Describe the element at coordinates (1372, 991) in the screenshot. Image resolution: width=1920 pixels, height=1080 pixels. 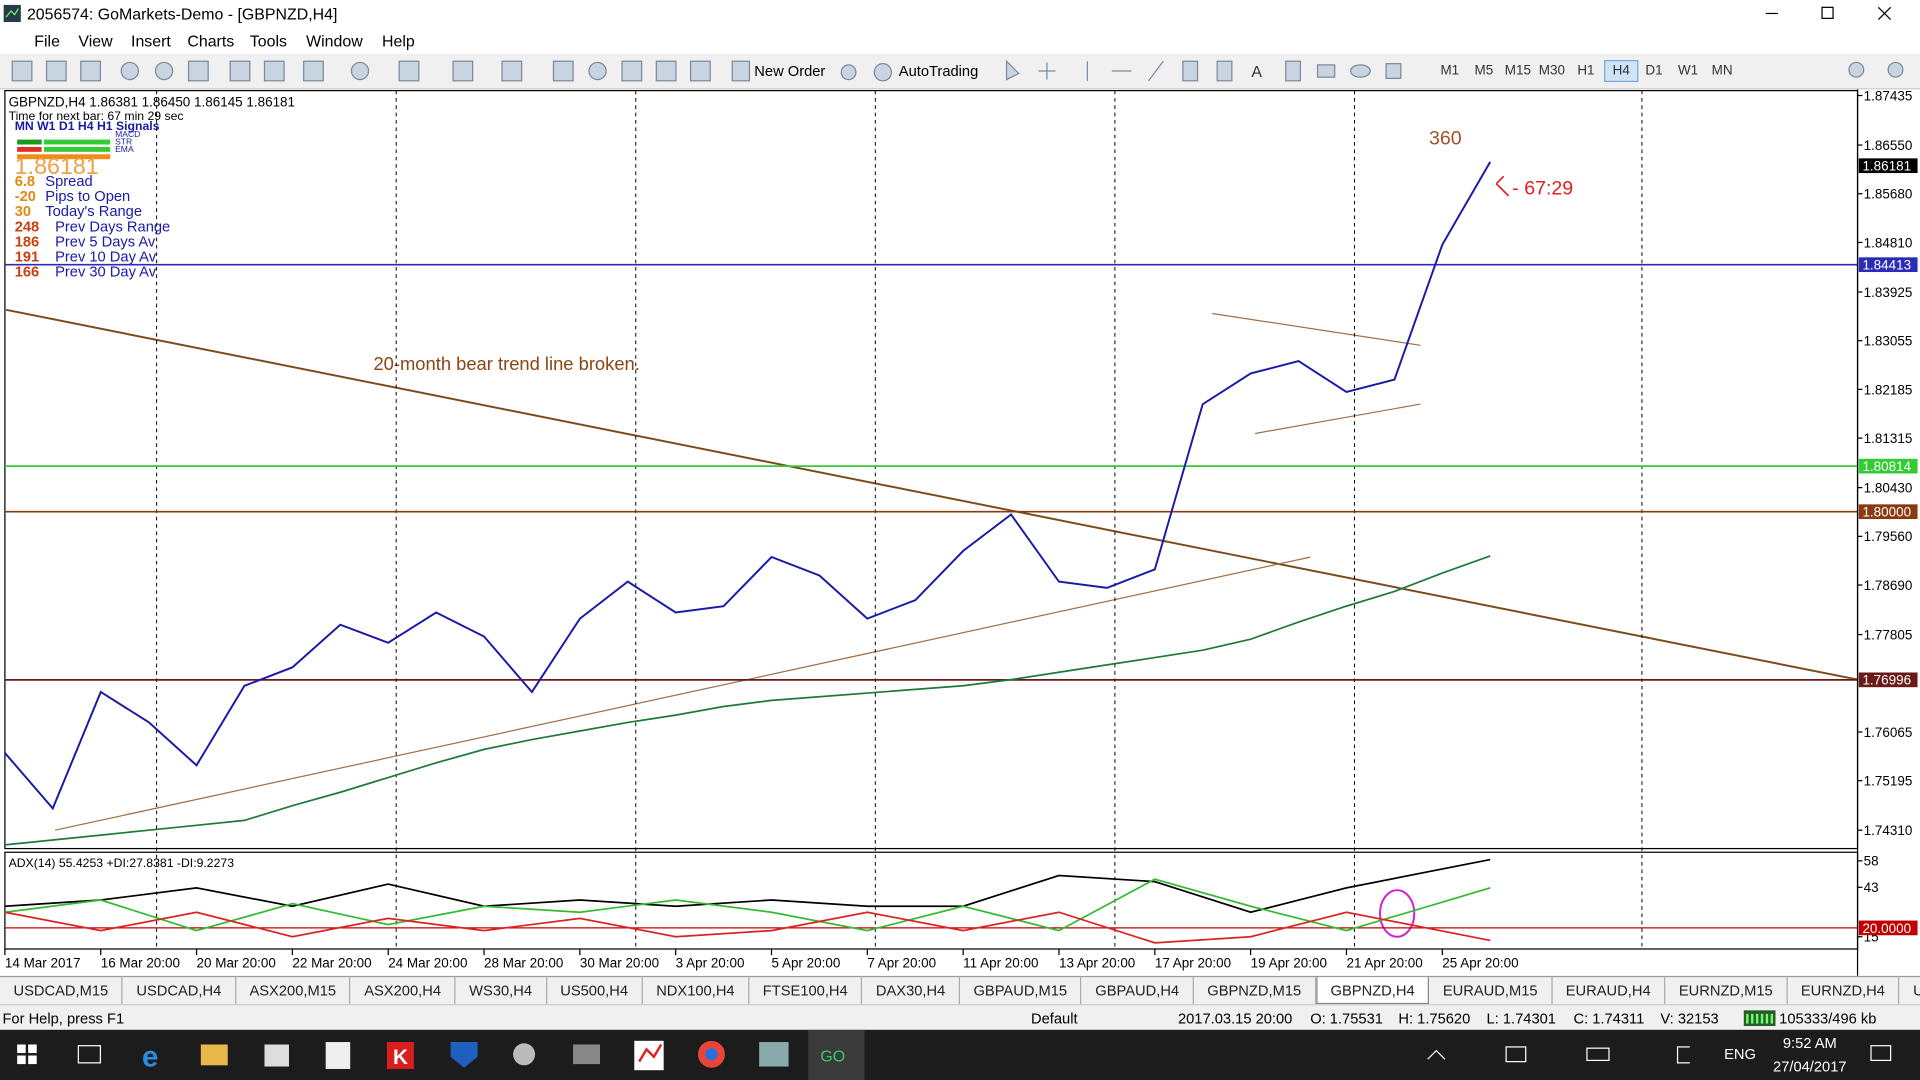
I see `chart-tab: GBPNZD,H4` at that location.